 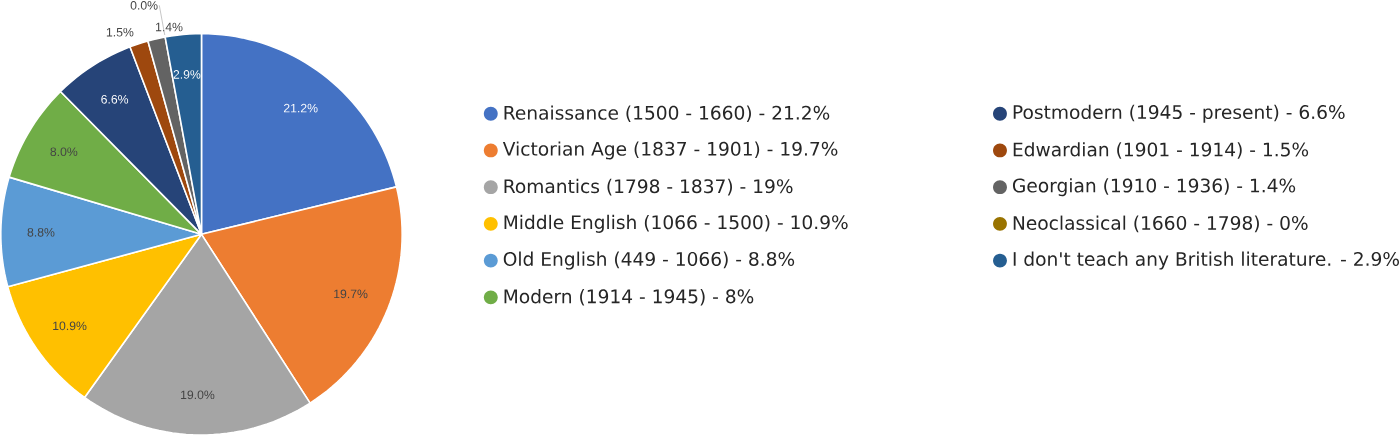 I want to click on legend-label: Renaissance (1500 - 1660) - 21.2%, so click(x=667, y=114).